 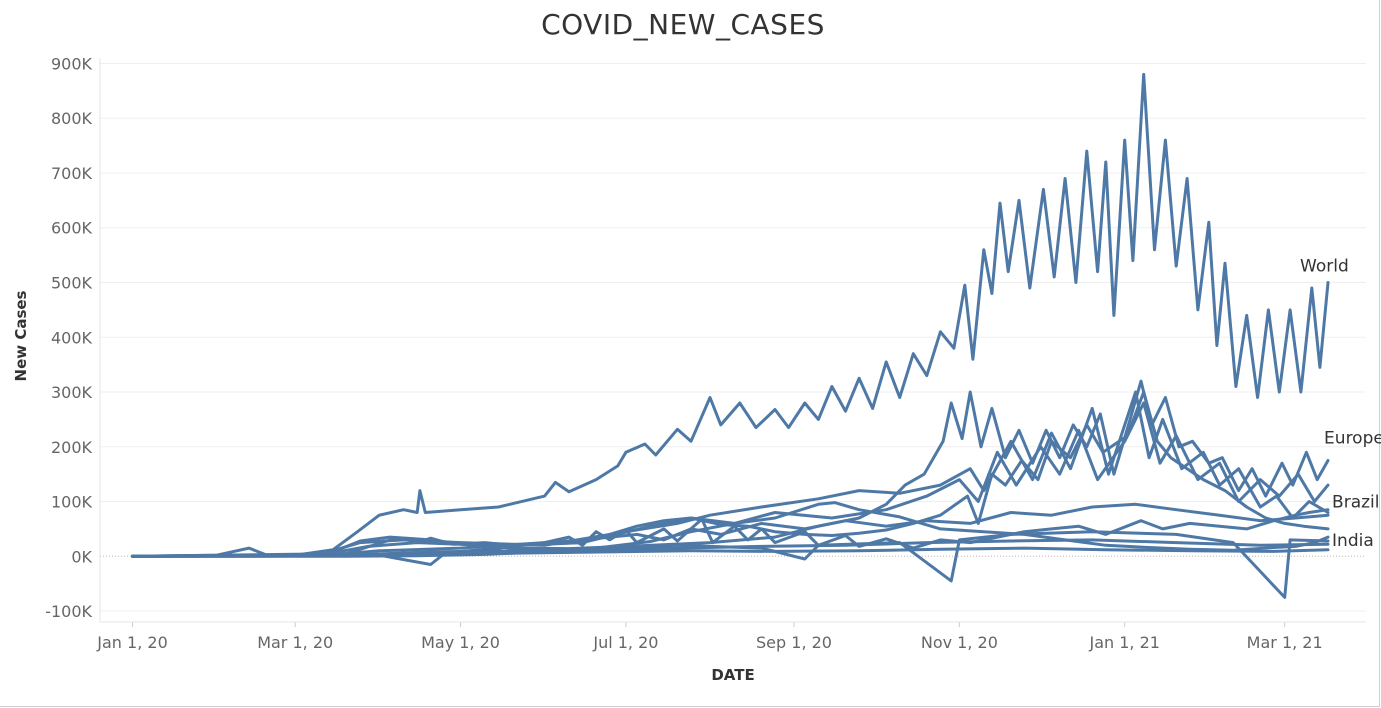 I want to click on y-tick-label: 100K, so click(x=72, y=502).